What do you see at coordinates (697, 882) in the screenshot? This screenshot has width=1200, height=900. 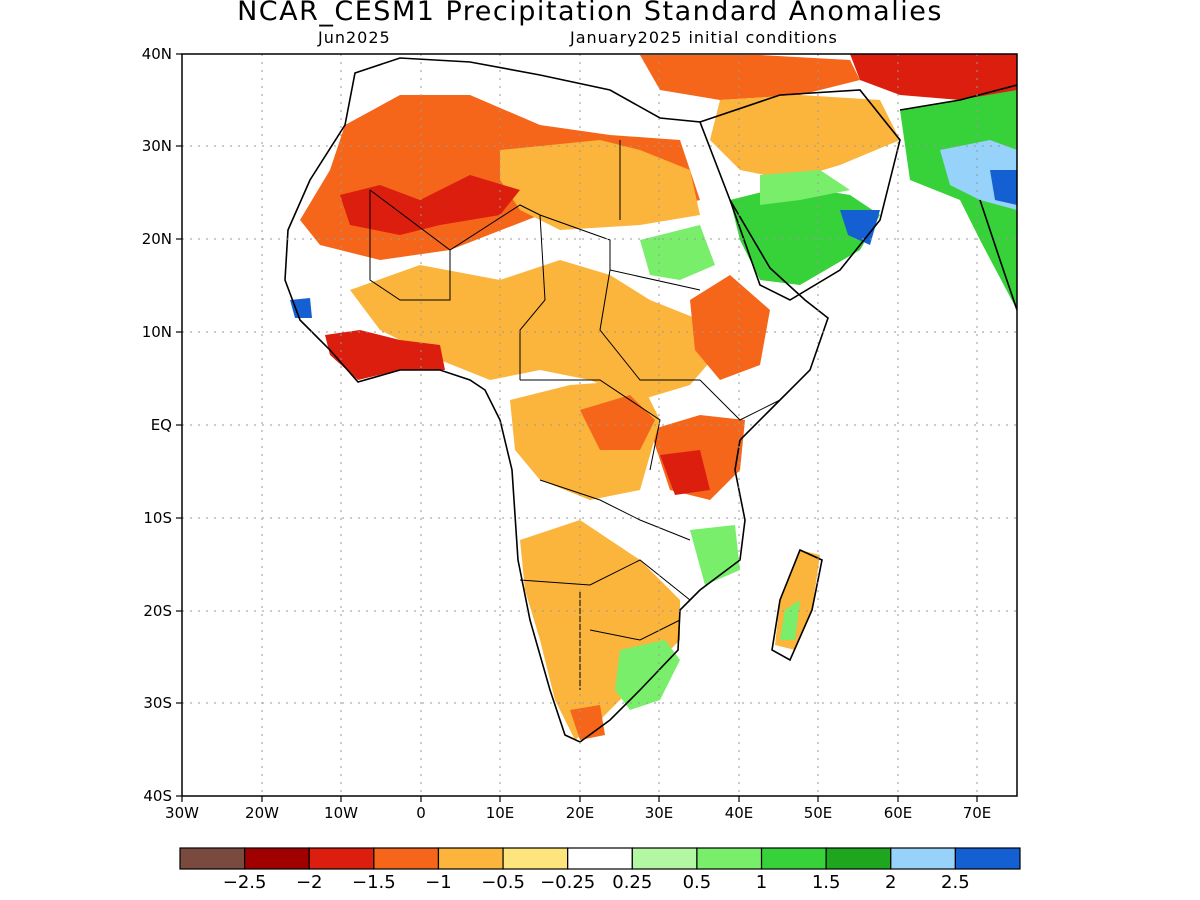 I see `colorbar-label: 0.5` at bounding box center [697, 882].